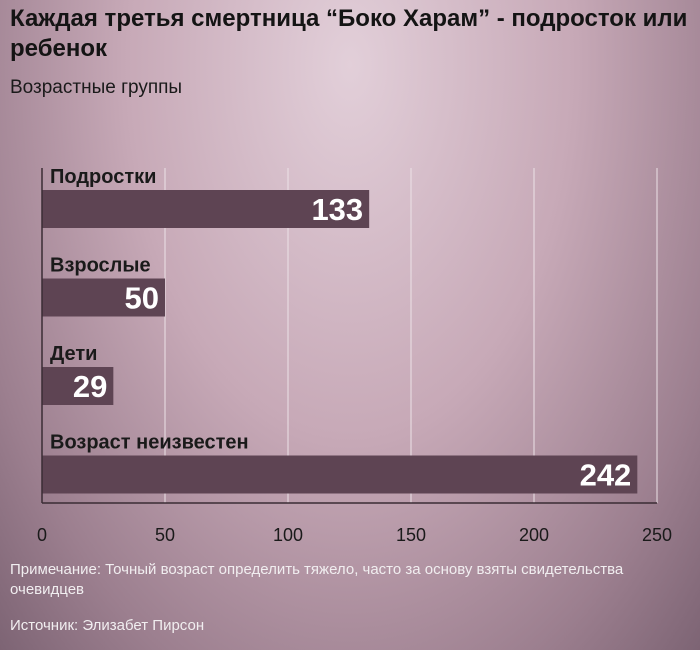 This screenshot has width=700, height=650. What do you see at coordinates (73, 354) in the screenshot?
I see `category-label: Дети` at bounding box center [73, 354].